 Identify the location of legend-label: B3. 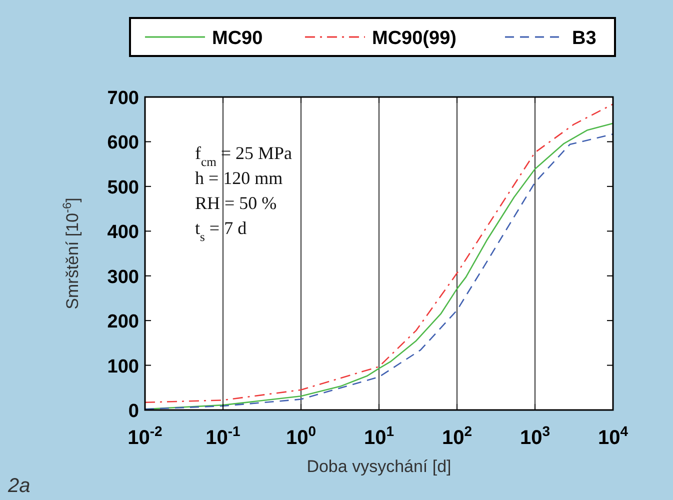
(584, 38).